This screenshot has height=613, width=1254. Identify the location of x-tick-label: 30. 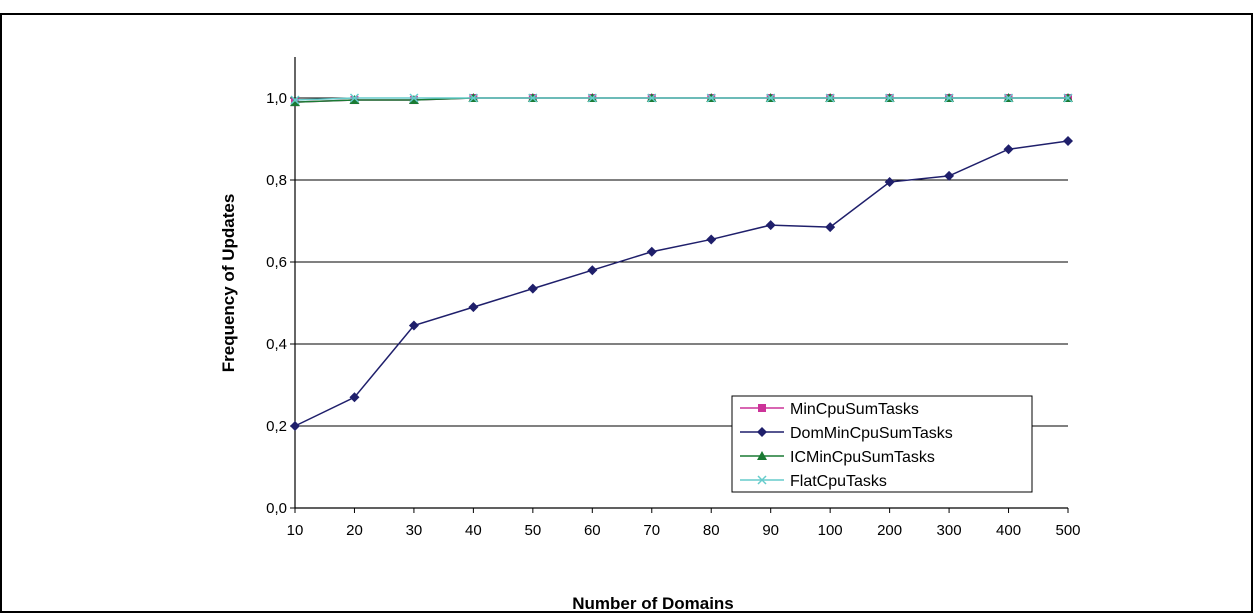
(414, 530).